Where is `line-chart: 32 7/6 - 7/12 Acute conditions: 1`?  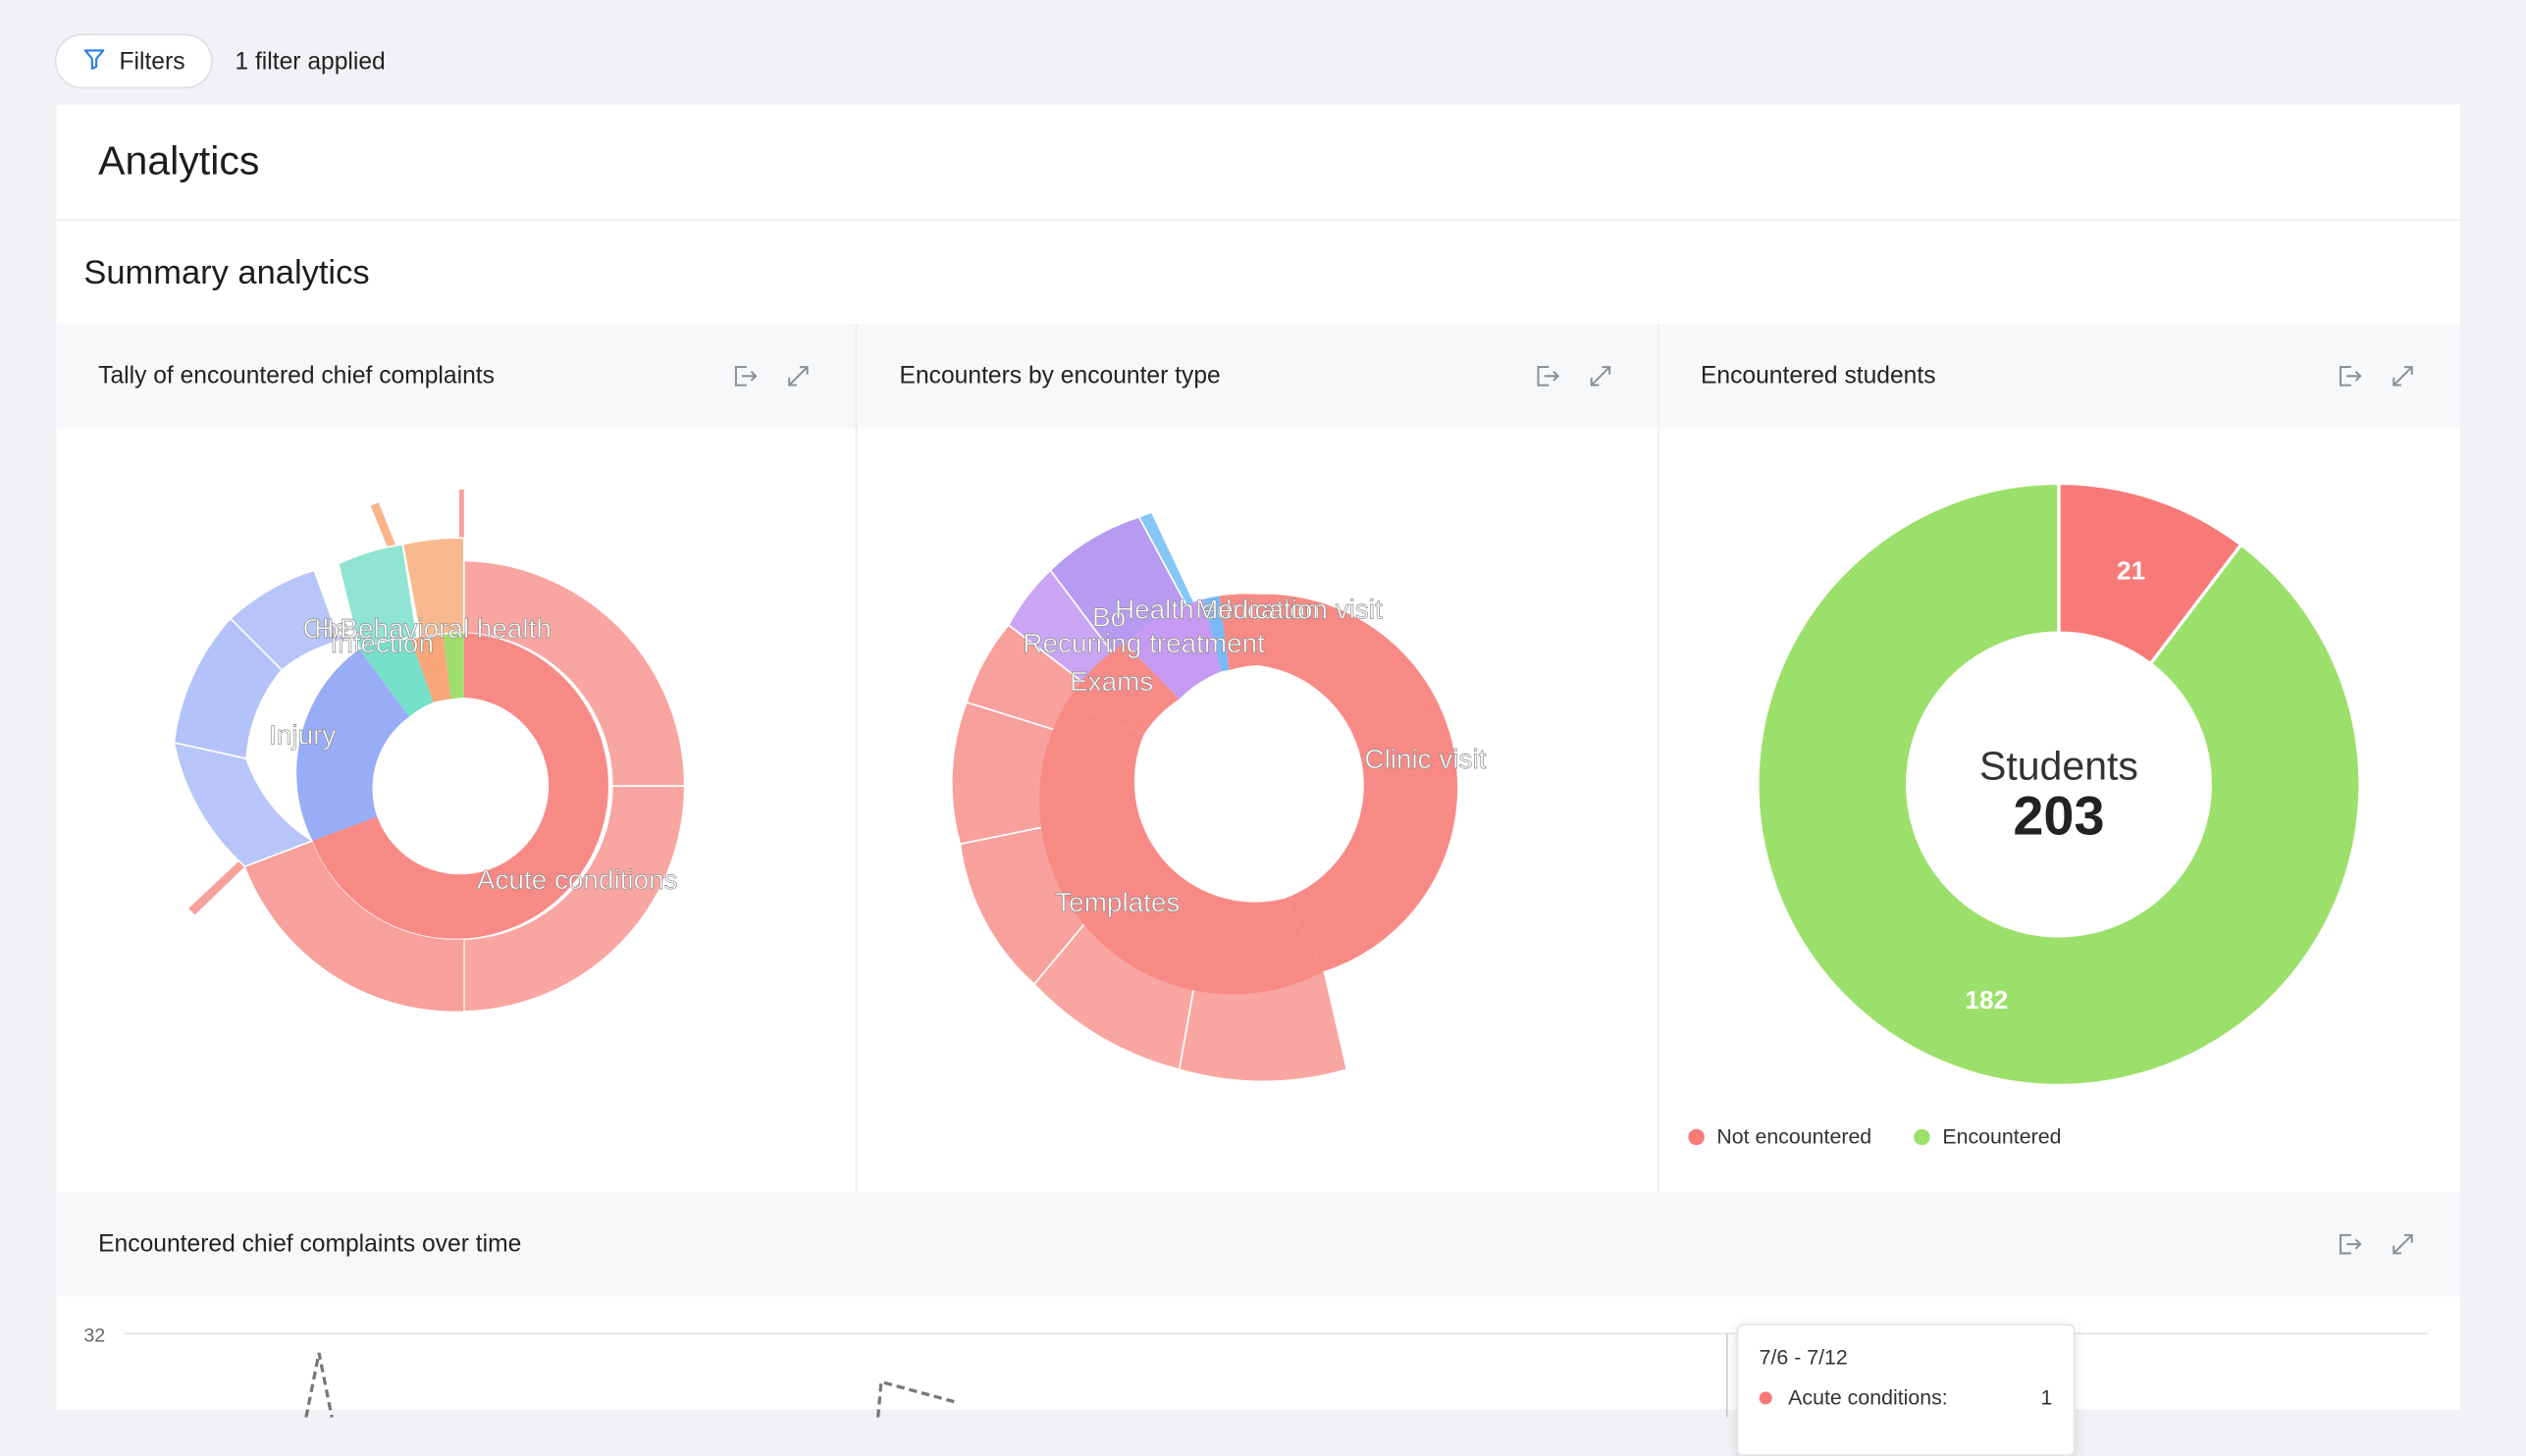 line-chart: 32 7/6 - 7/12 Acute conditions: 1 is located at coordinates (1257, 1376).